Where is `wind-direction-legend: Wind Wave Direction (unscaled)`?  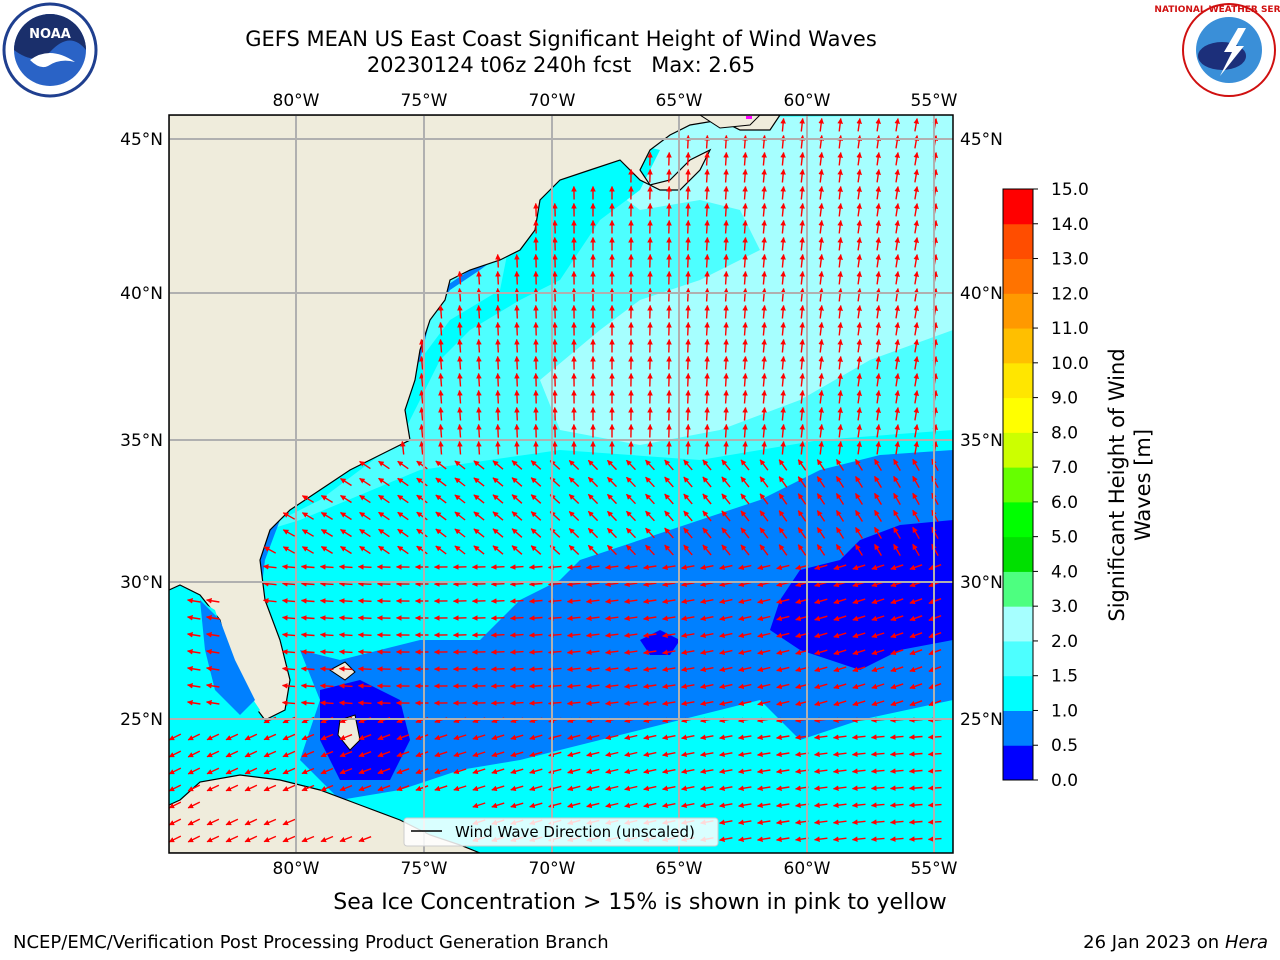 wind-direction-legend: Wind Wave Direction (unscaled) is located at coordinates (561, 832).